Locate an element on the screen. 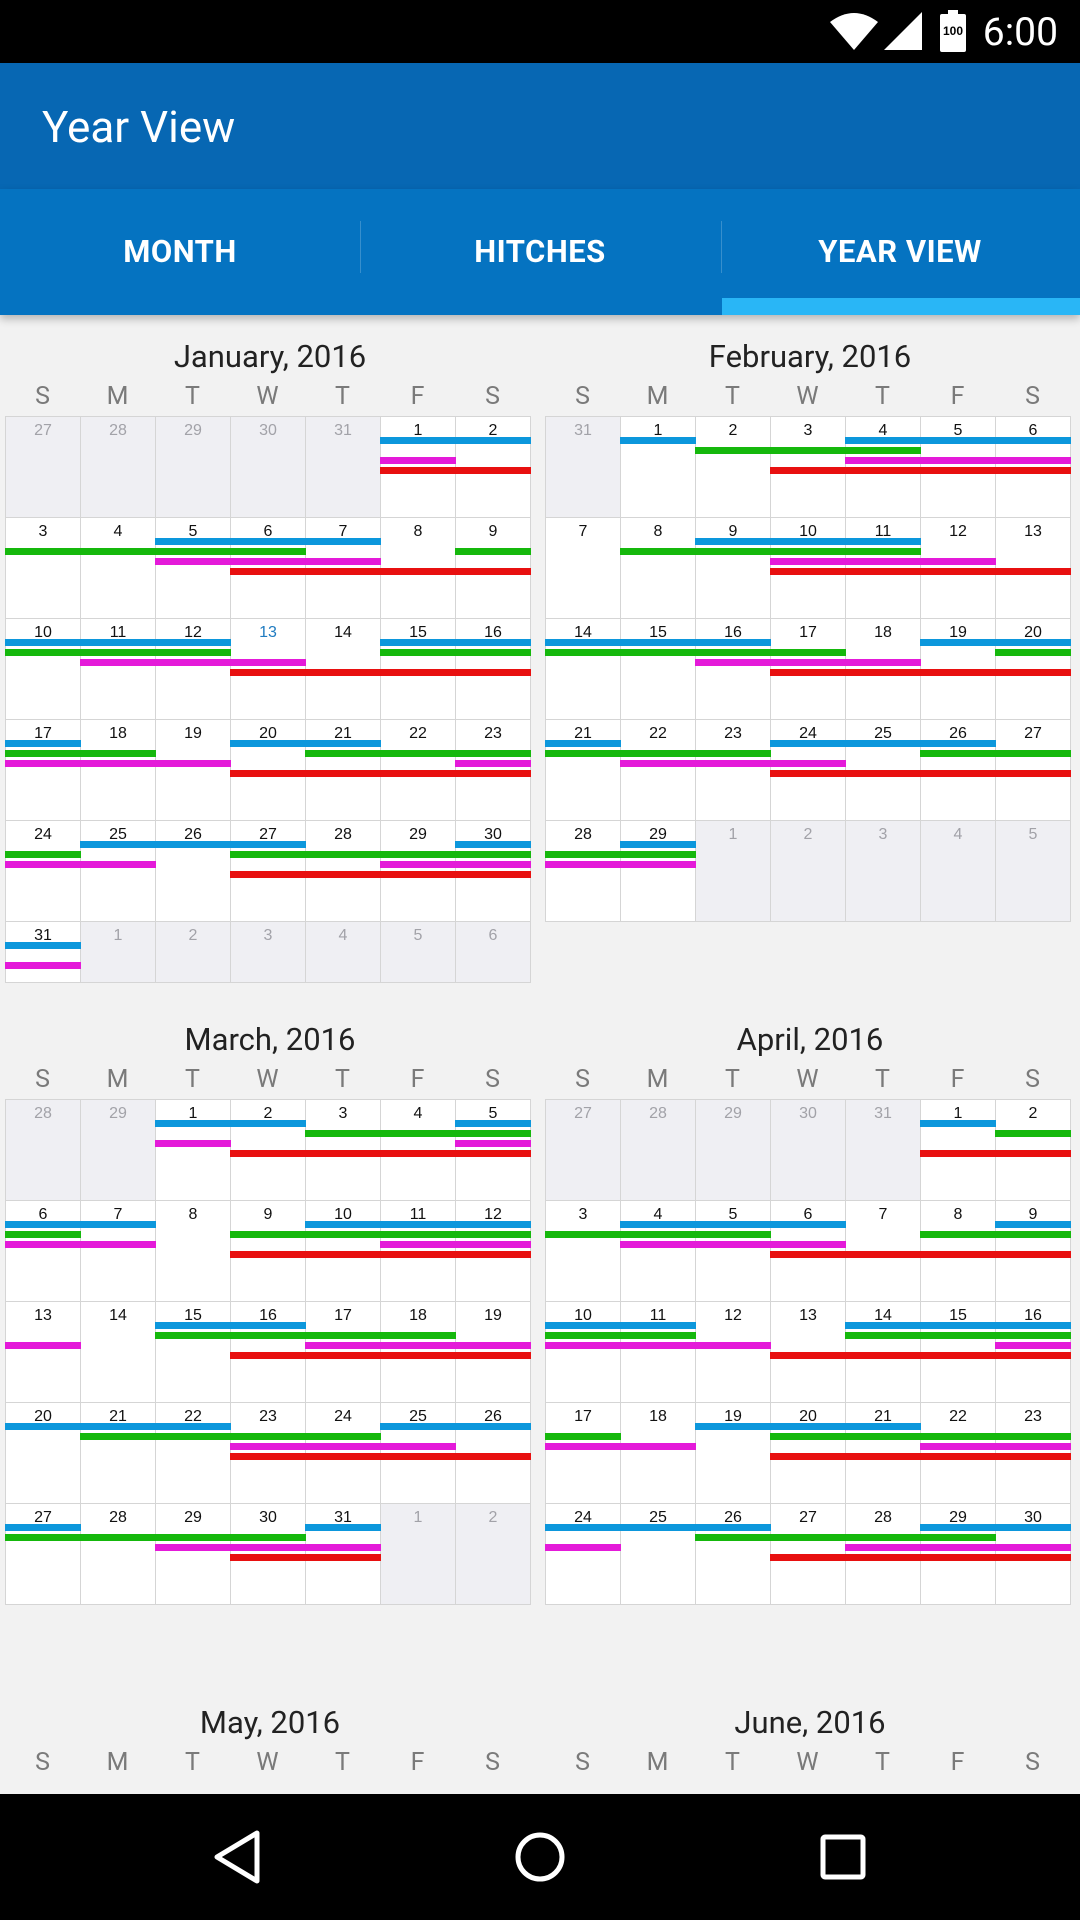  tab-year-view: YEAR VIEW is located at coordinates (900, 251).